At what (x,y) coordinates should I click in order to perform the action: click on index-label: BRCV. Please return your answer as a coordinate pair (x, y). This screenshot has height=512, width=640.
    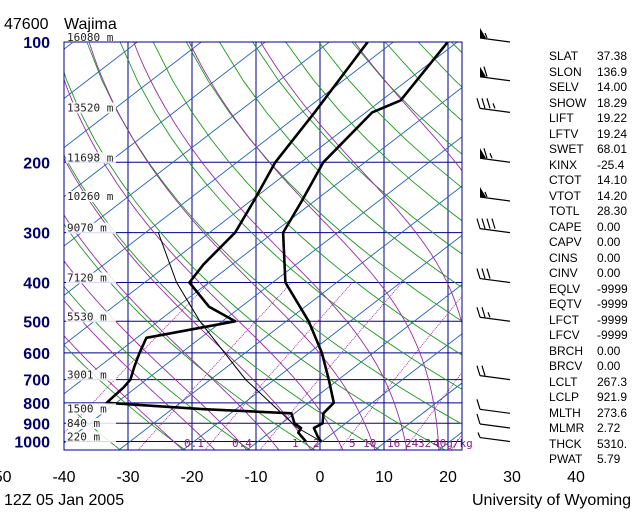
    Looking at the image, I should click on (566, 366).